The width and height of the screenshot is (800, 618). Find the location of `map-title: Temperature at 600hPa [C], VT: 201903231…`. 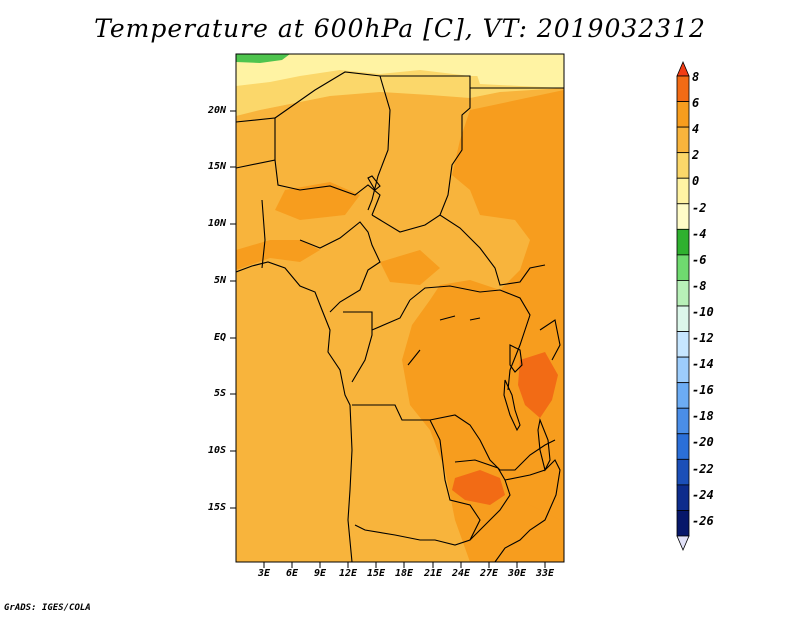

map-title: Temperature at 600hPa [C], VT: 201903231… is located at coordinates (400, 28).